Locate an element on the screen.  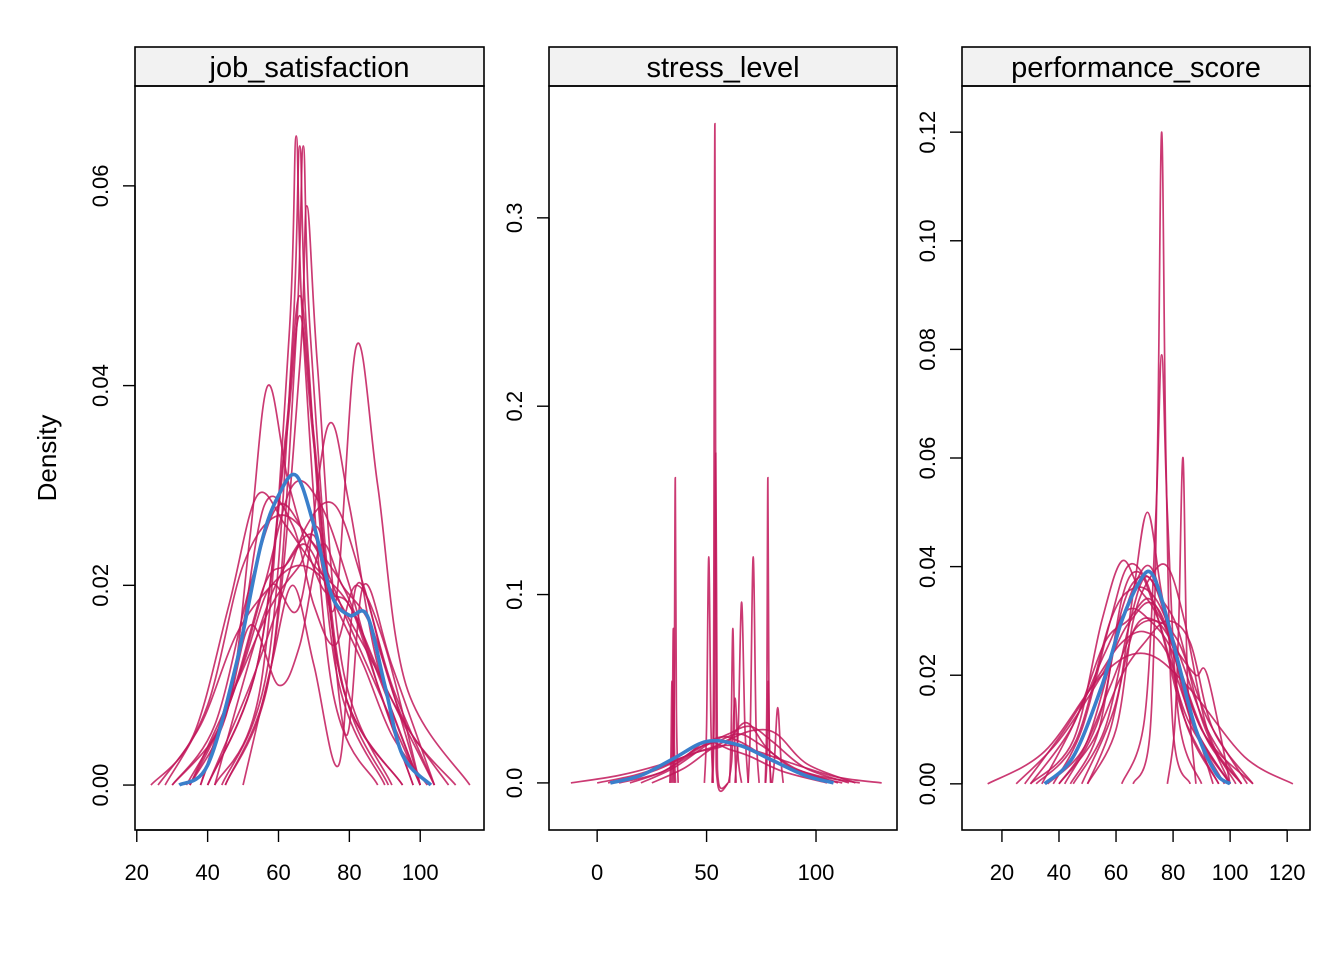
y-tick-label: 0.2 is located at coordinates (514, 406).